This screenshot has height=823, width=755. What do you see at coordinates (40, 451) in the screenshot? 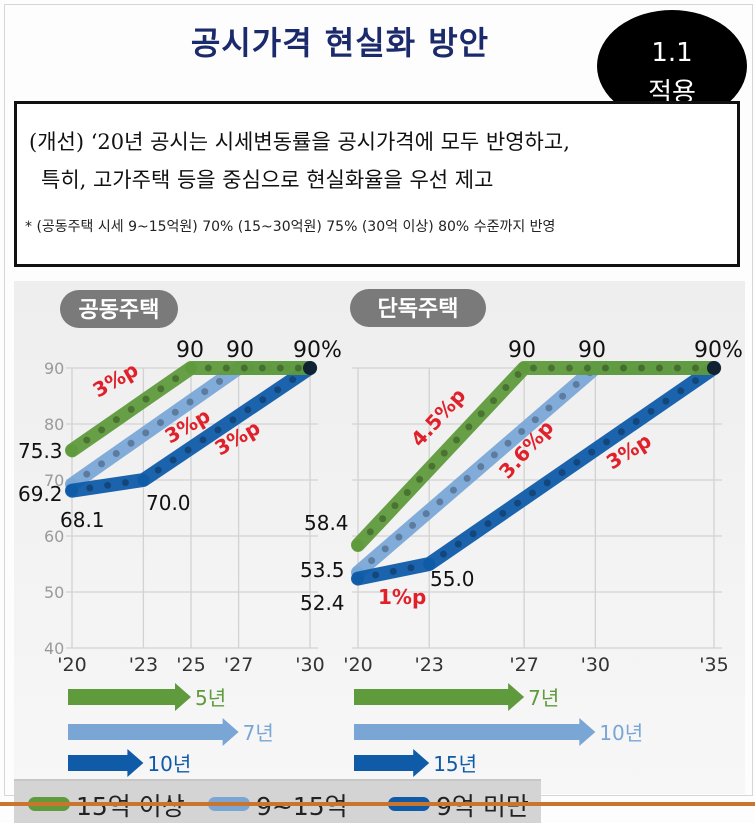
I see `panel1-value-label: 75.3` at bounding box center [40, 451].